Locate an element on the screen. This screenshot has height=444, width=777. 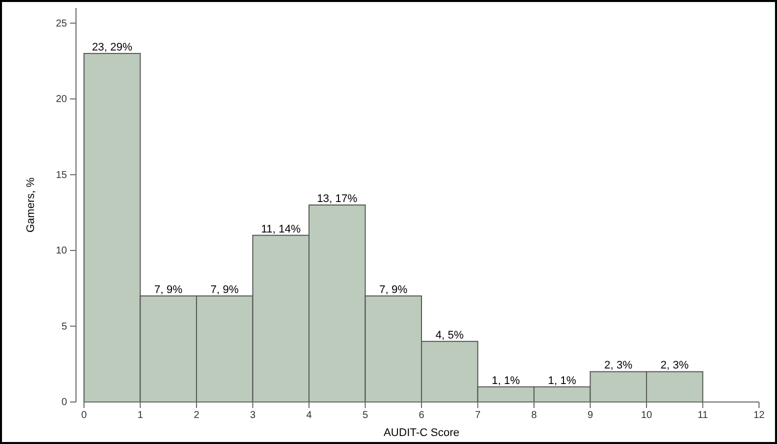
x-tick-label: 8 is located at coordinates (534, 416).